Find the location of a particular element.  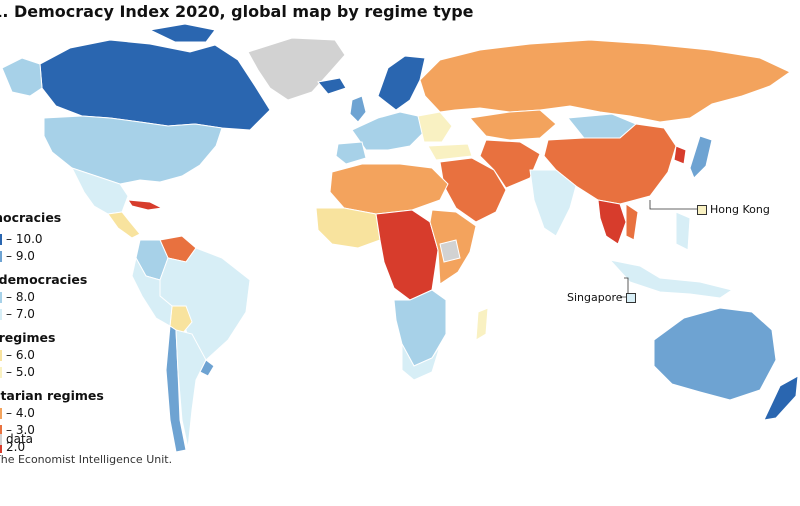

madagascar is located at coordinates (482, 324).